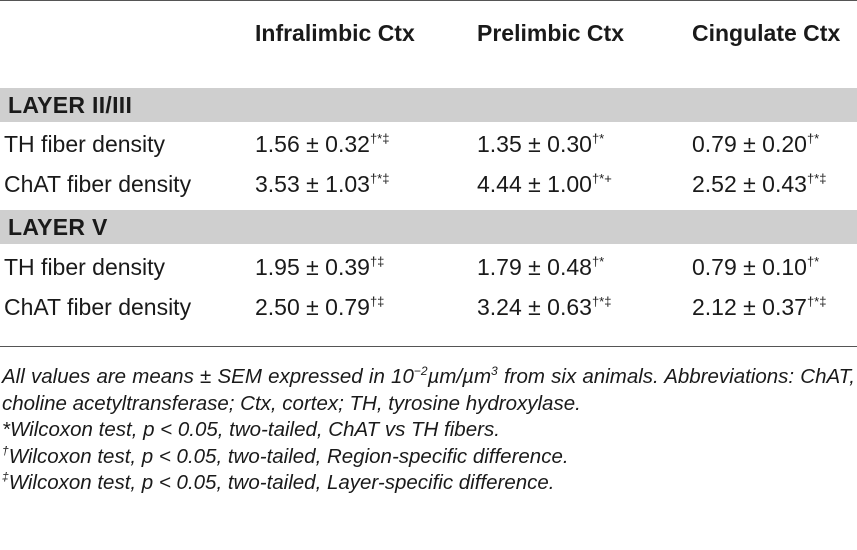  I want to click on footnote-exponent: −2, so click(420, 371).